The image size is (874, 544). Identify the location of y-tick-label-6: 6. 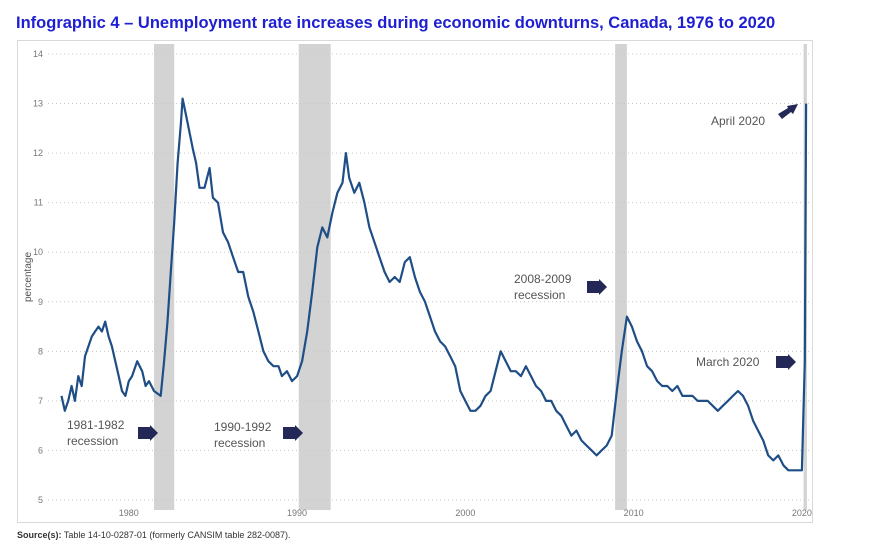
(40, 450).